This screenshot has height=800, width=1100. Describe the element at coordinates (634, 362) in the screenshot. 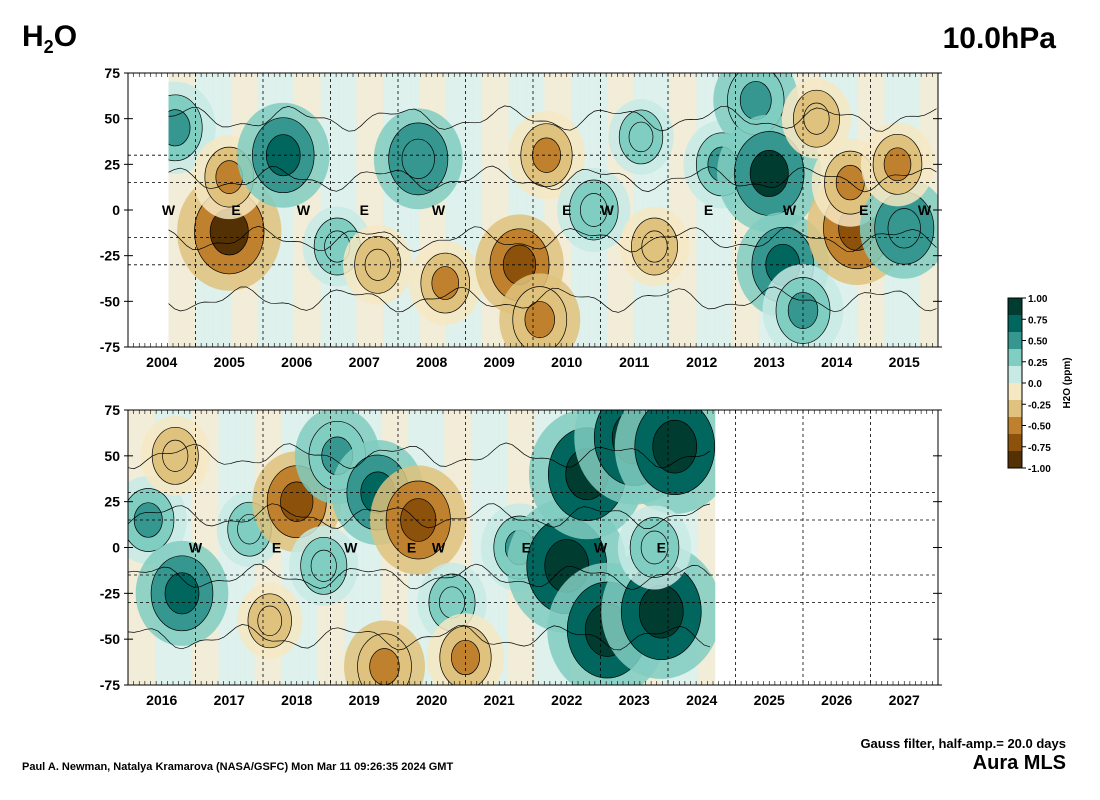

I see `x-year-label: 2011` at that location.